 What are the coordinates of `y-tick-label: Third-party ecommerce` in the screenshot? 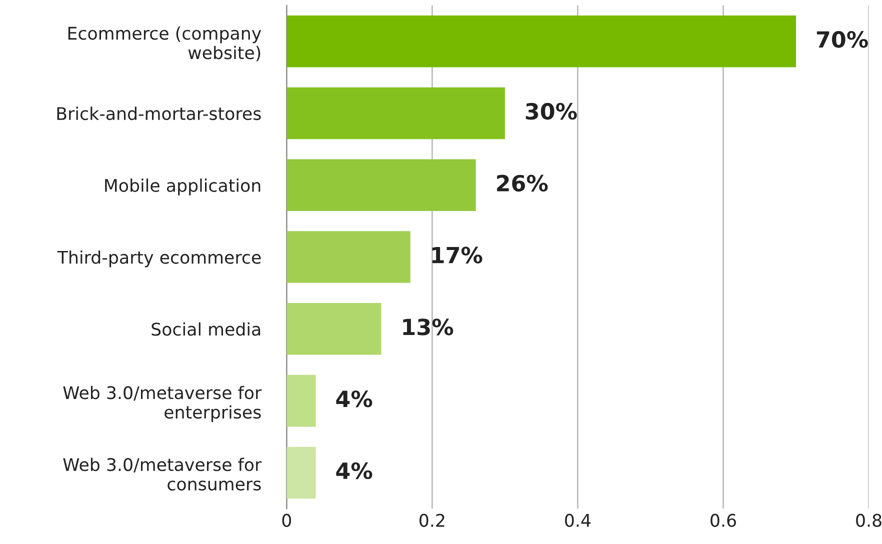 It's located at (159, 259).